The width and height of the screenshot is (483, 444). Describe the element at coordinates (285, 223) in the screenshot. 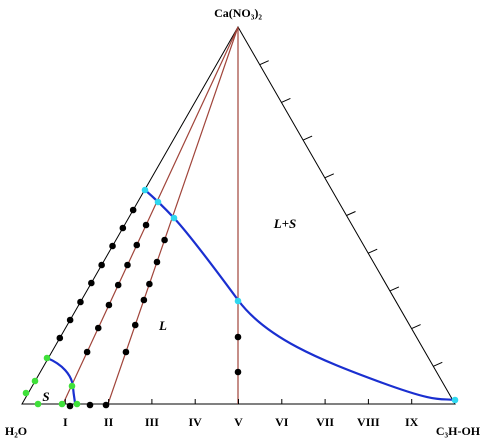

I see `region-label: L+S` at that location.